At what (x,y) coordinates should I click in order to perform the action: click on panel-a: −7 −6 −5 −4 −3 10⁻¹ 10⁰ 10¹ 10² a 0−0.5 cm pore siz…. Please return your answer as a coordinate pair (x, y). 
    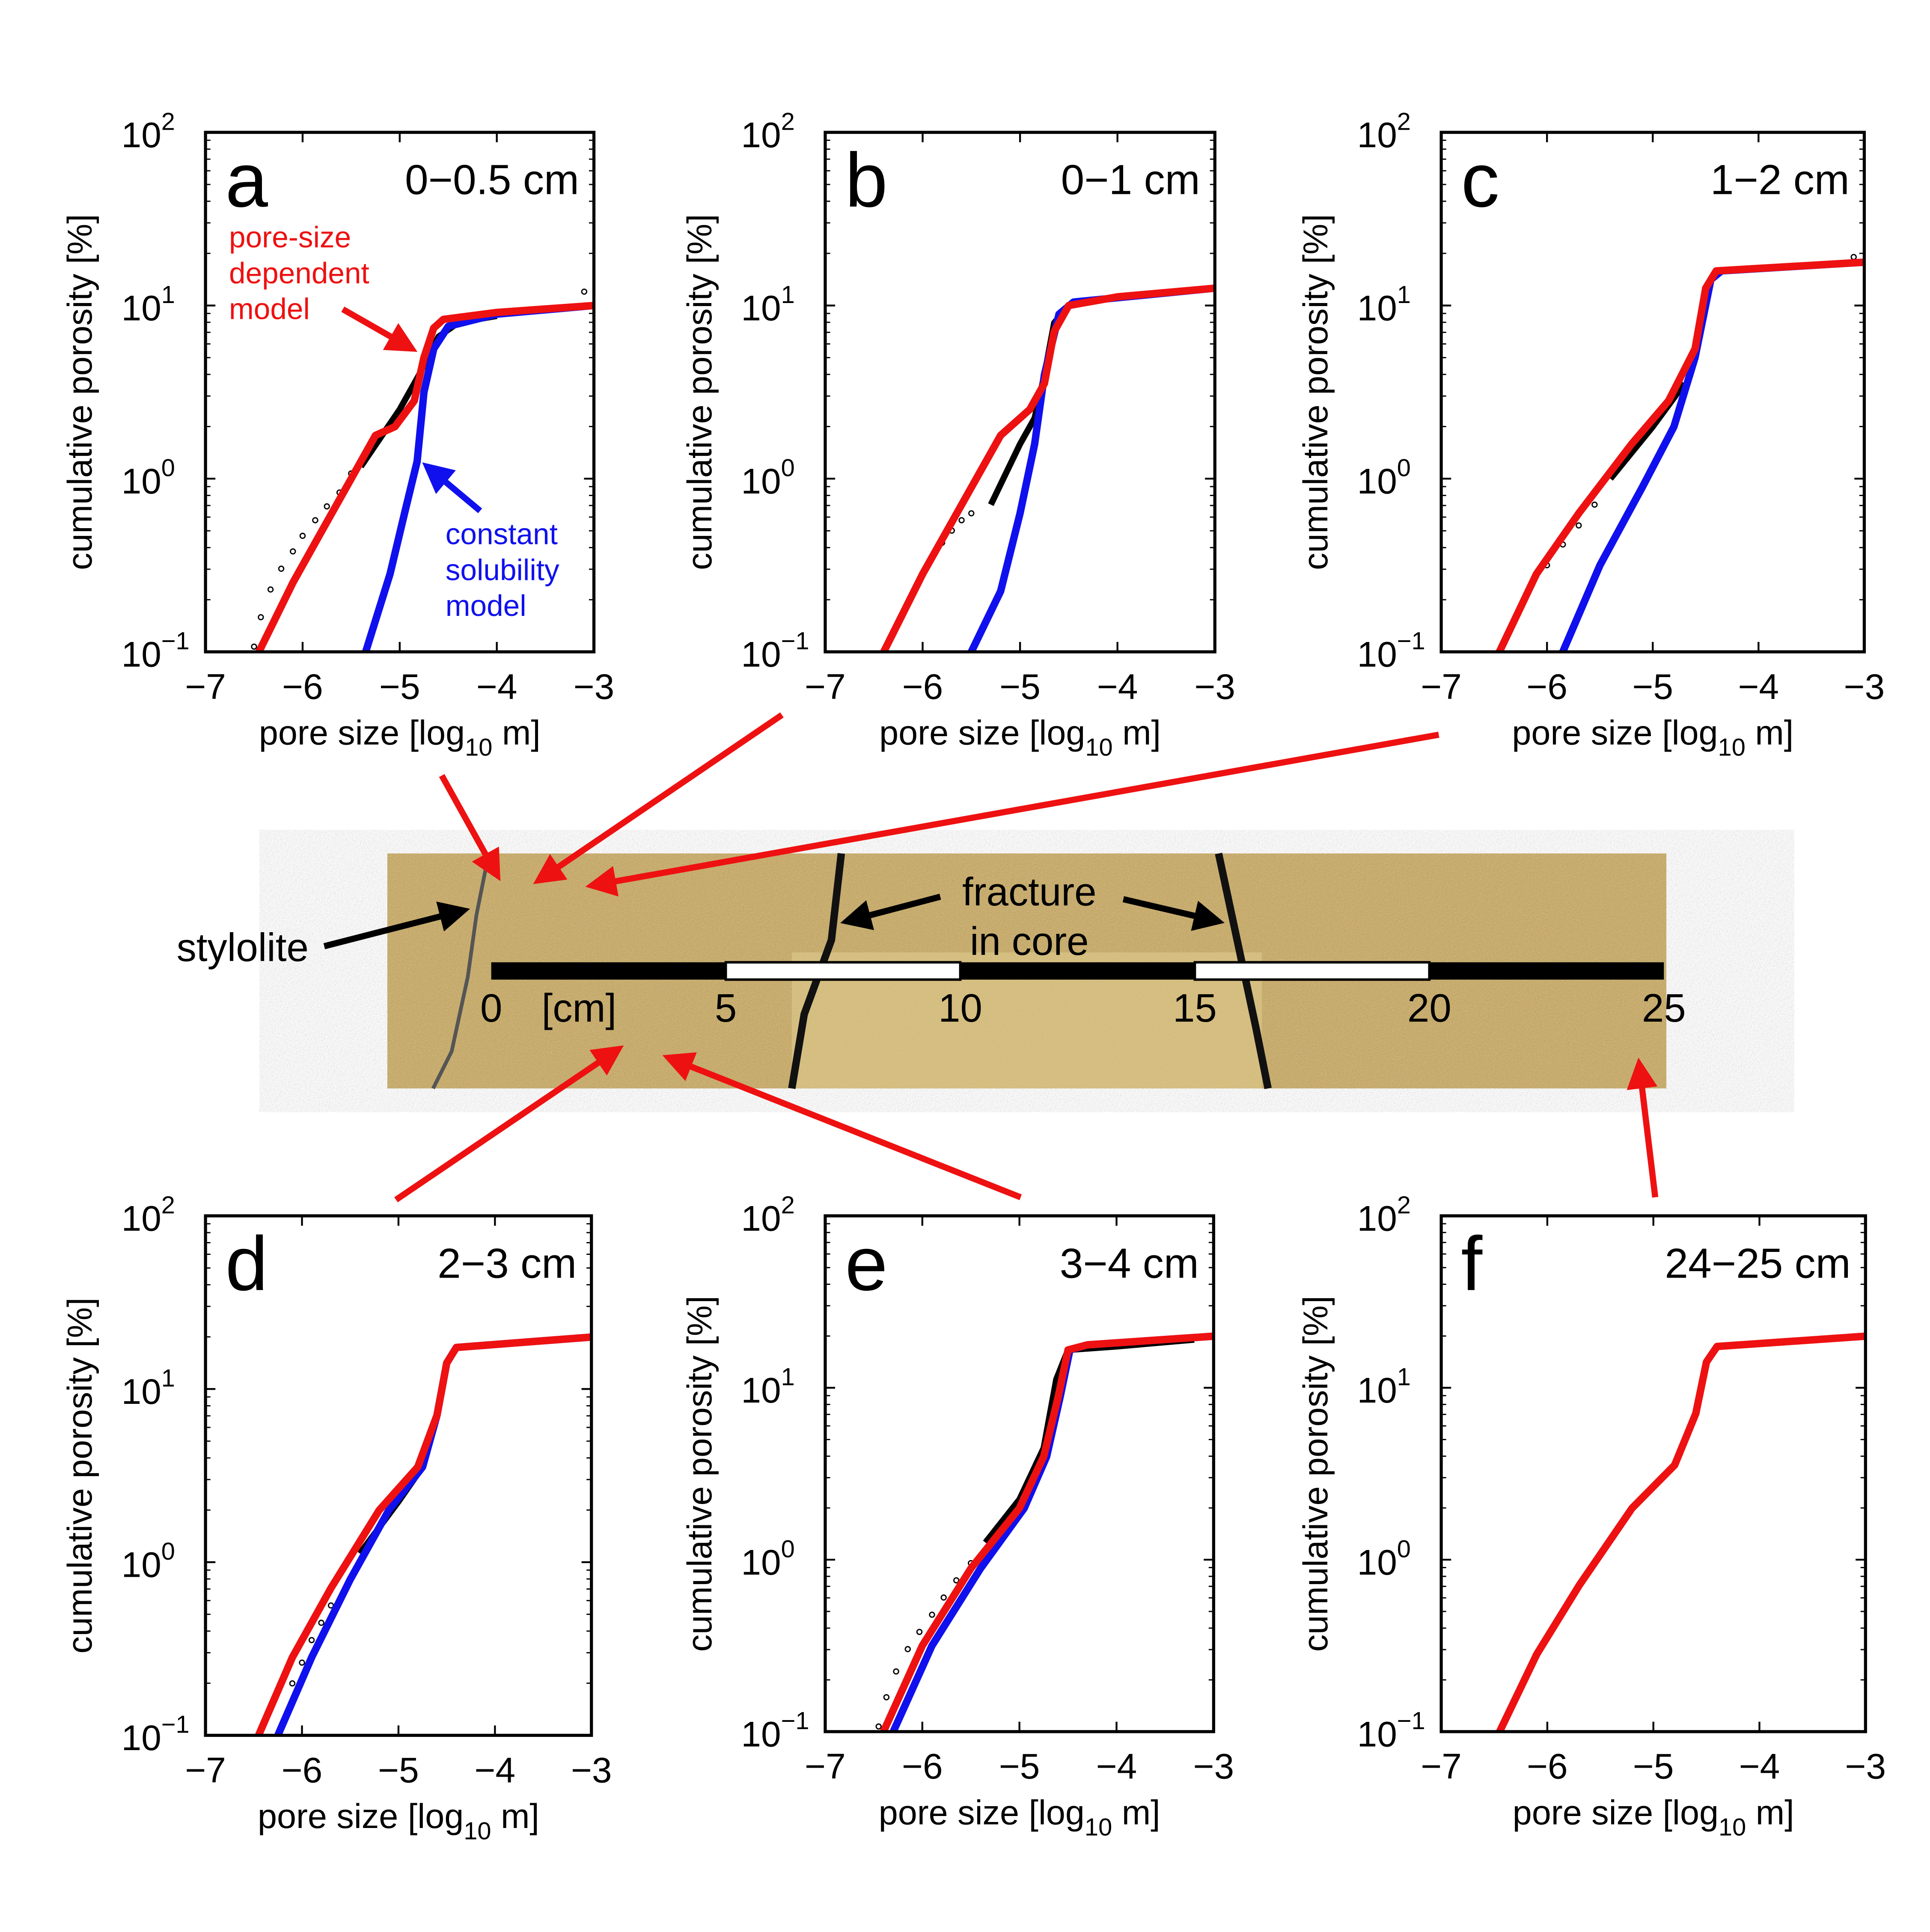
    Looking at the image, I should click on (337, 434).